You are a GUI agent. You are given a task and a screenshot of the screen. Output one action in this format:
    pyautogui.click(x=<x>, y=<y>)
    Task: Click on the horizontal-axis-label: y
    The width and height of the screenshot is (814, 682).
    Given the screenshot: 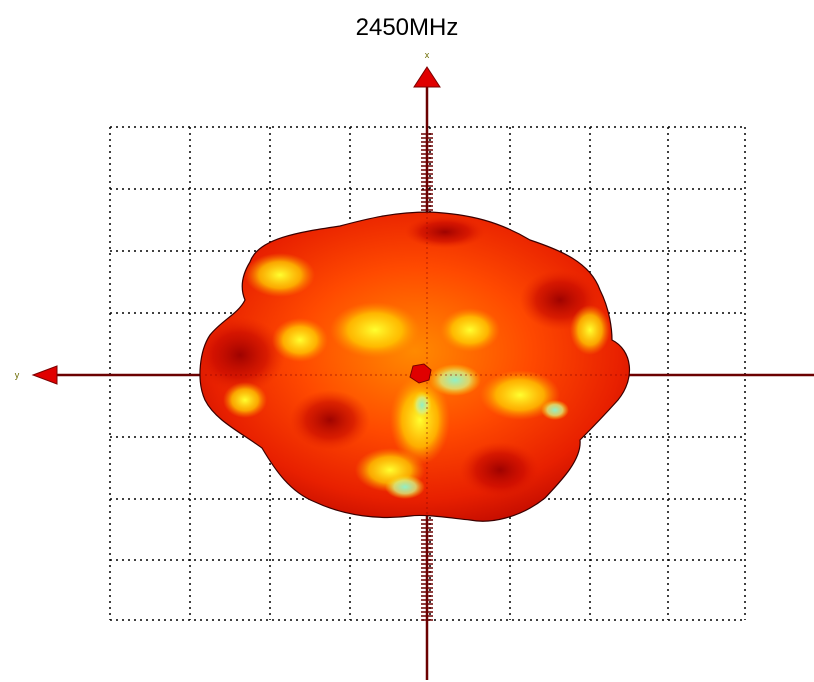 What is the action you would take?
    pyautogui.click(x=17, y=375)
    